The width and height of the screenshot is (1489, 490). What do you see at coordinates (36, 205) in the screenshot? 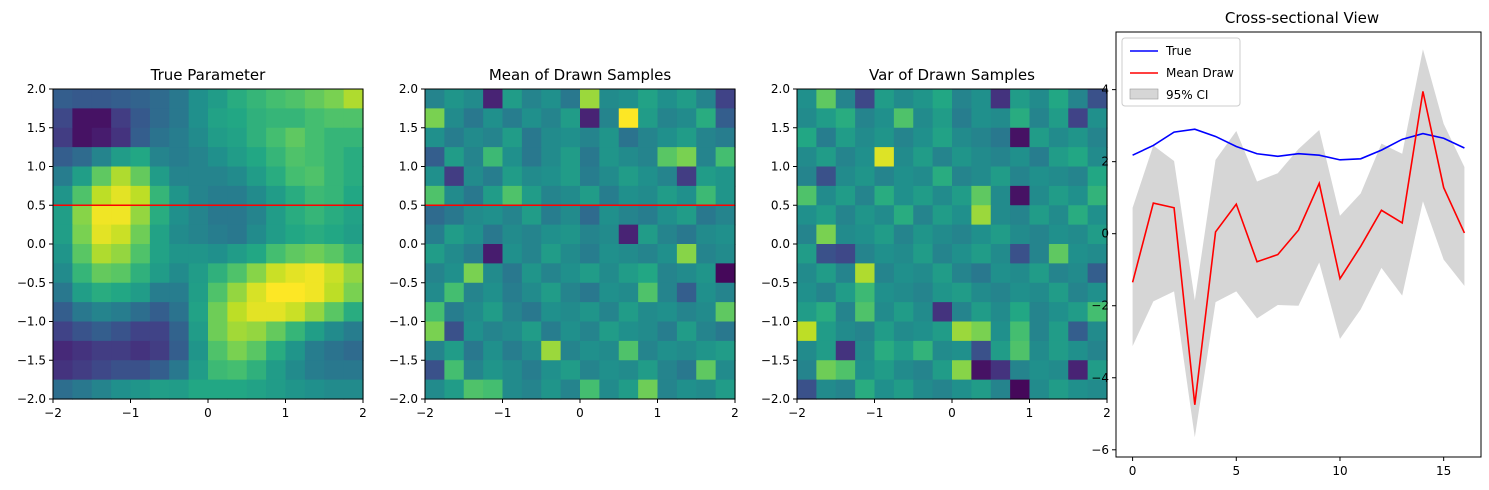
I see `y-tick-label: 0.5` at bounding box center [36, 205].